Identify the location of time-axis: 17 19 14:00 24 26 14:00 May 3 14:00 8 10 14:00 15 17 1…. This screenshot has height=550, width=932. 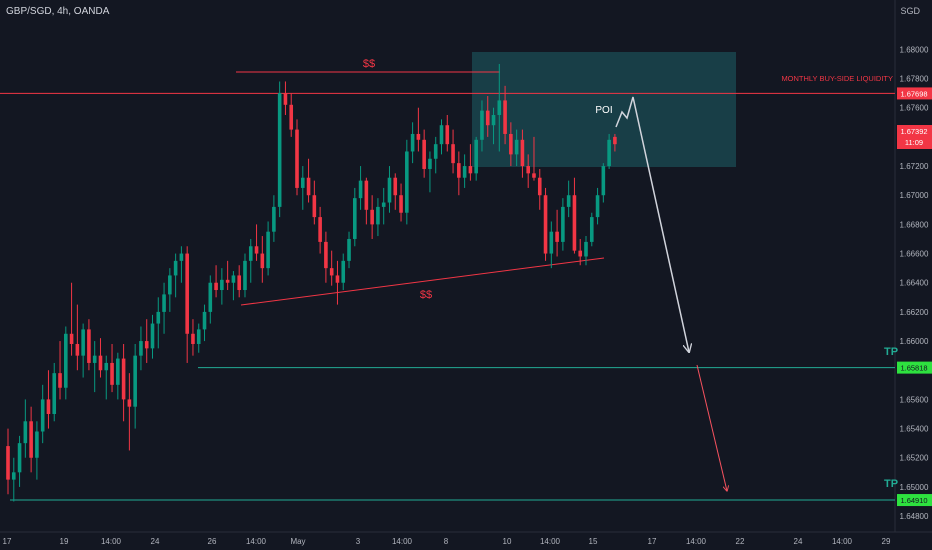
(447, 541).